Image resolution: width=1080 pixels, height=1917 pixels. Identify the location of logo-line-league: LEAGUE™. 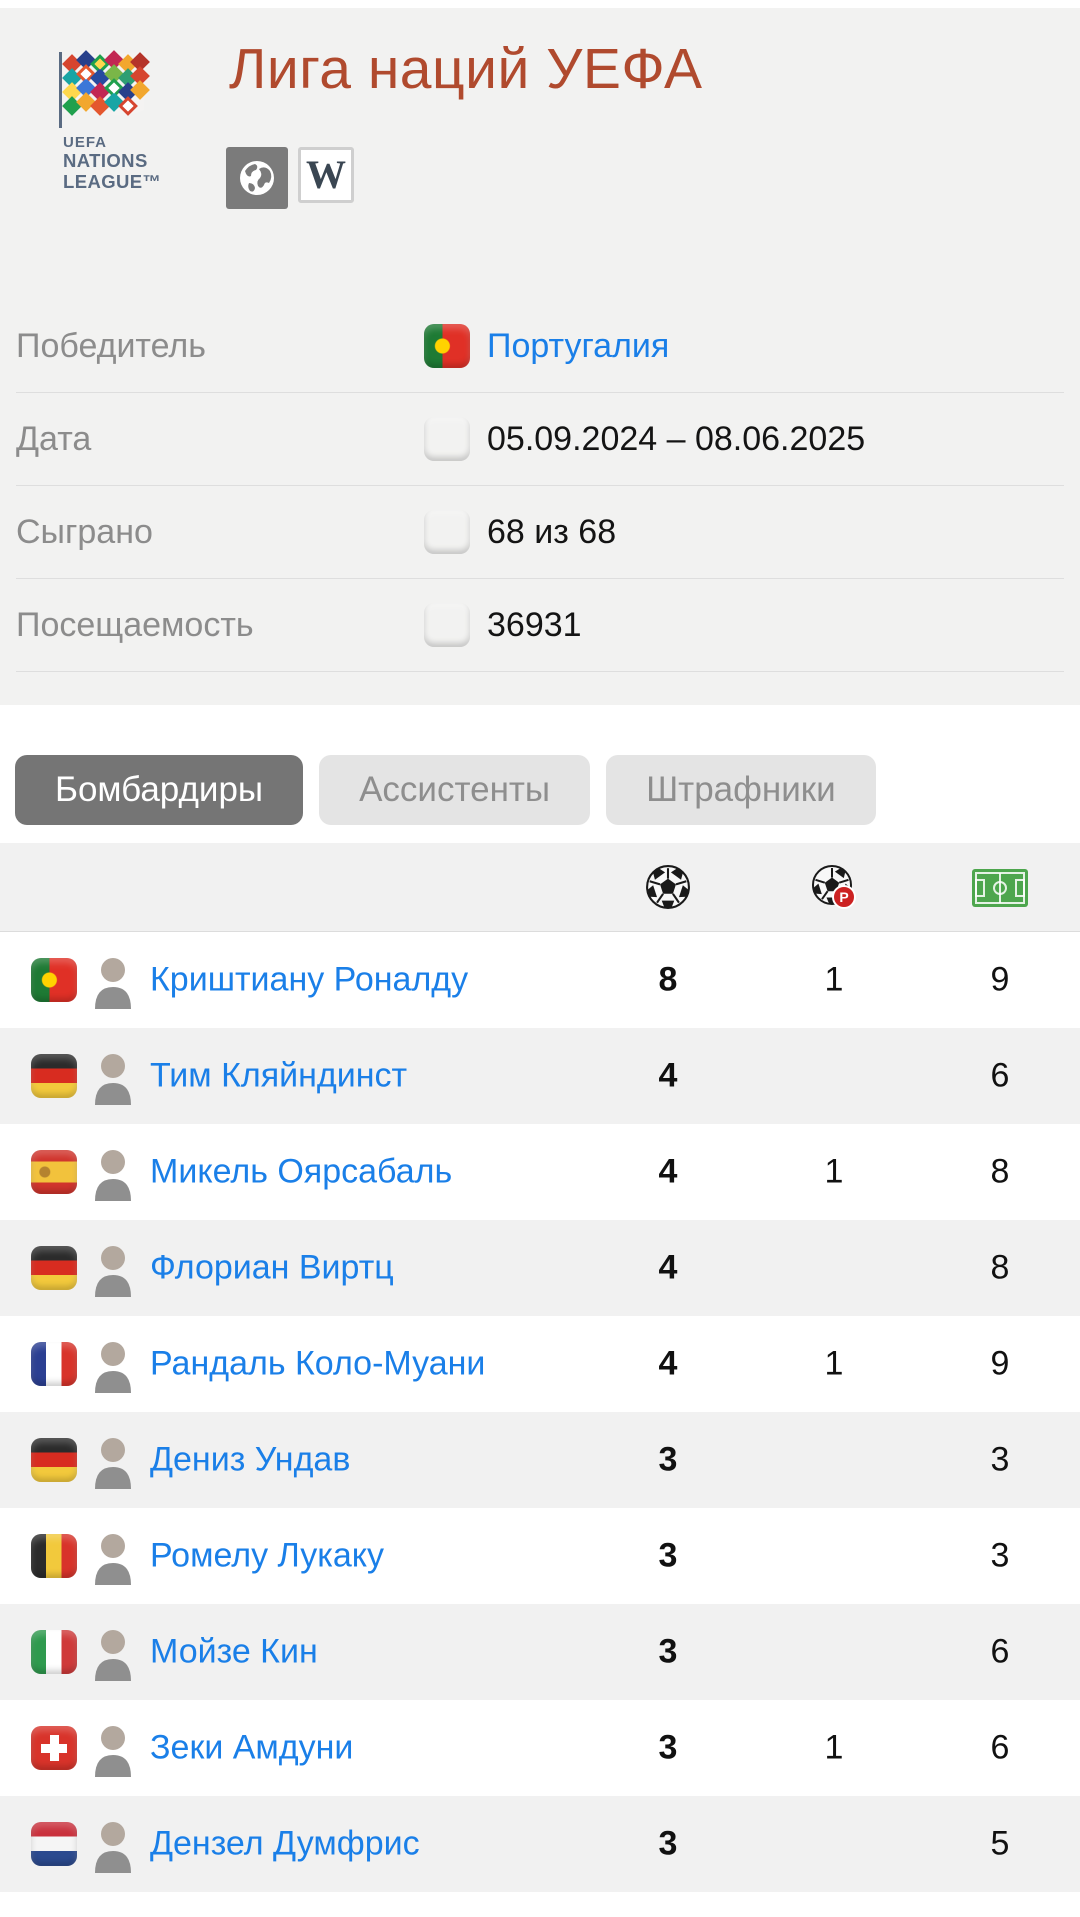
(112, 181).